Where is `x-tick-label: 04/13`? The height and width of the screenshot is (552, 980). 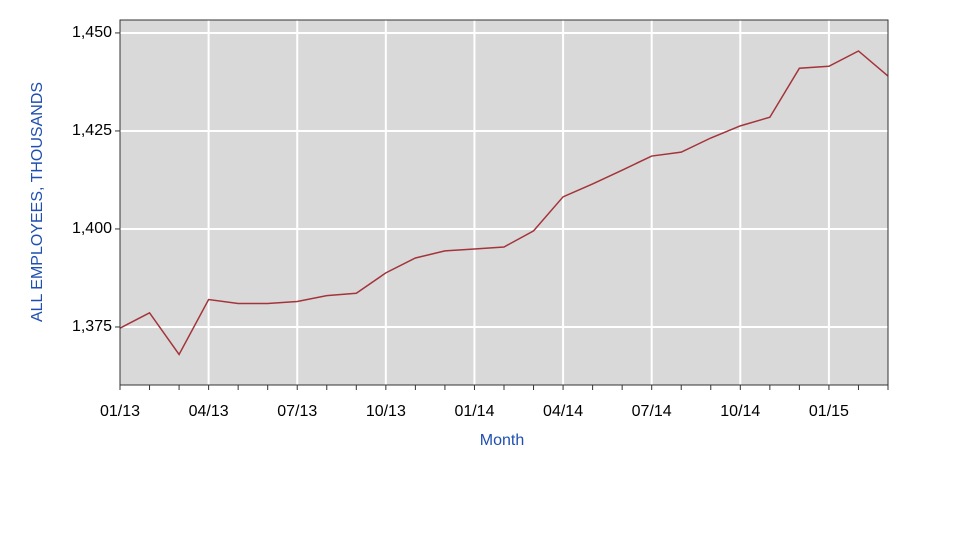
x-tick-label: 04/13 is located at coordinates (209, 411).